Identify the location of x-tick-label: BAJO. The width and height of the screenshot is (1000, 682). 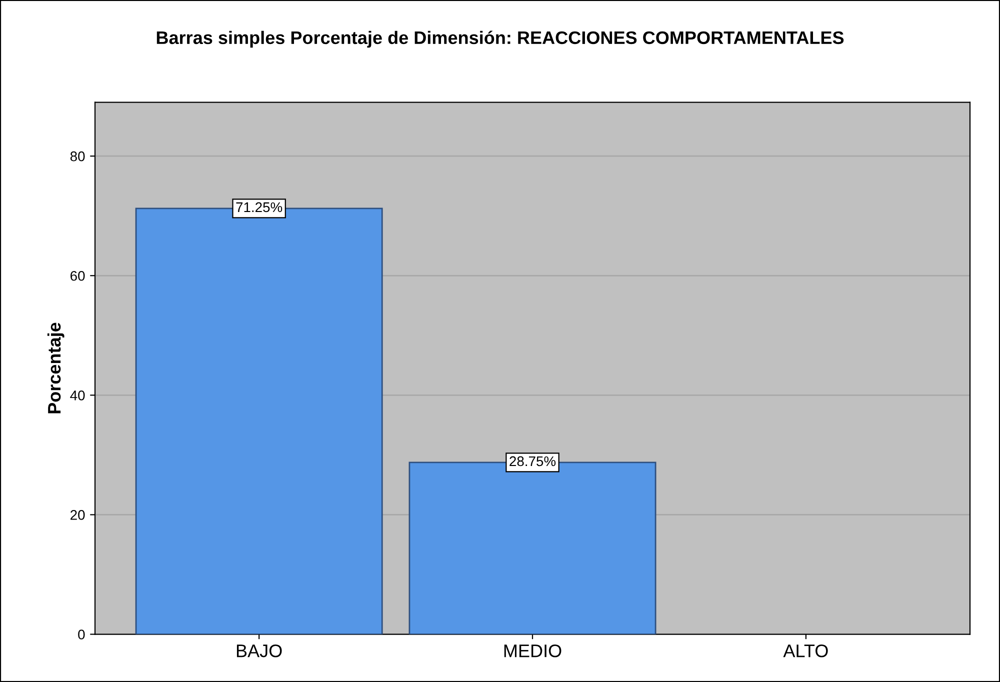
(259, 651).